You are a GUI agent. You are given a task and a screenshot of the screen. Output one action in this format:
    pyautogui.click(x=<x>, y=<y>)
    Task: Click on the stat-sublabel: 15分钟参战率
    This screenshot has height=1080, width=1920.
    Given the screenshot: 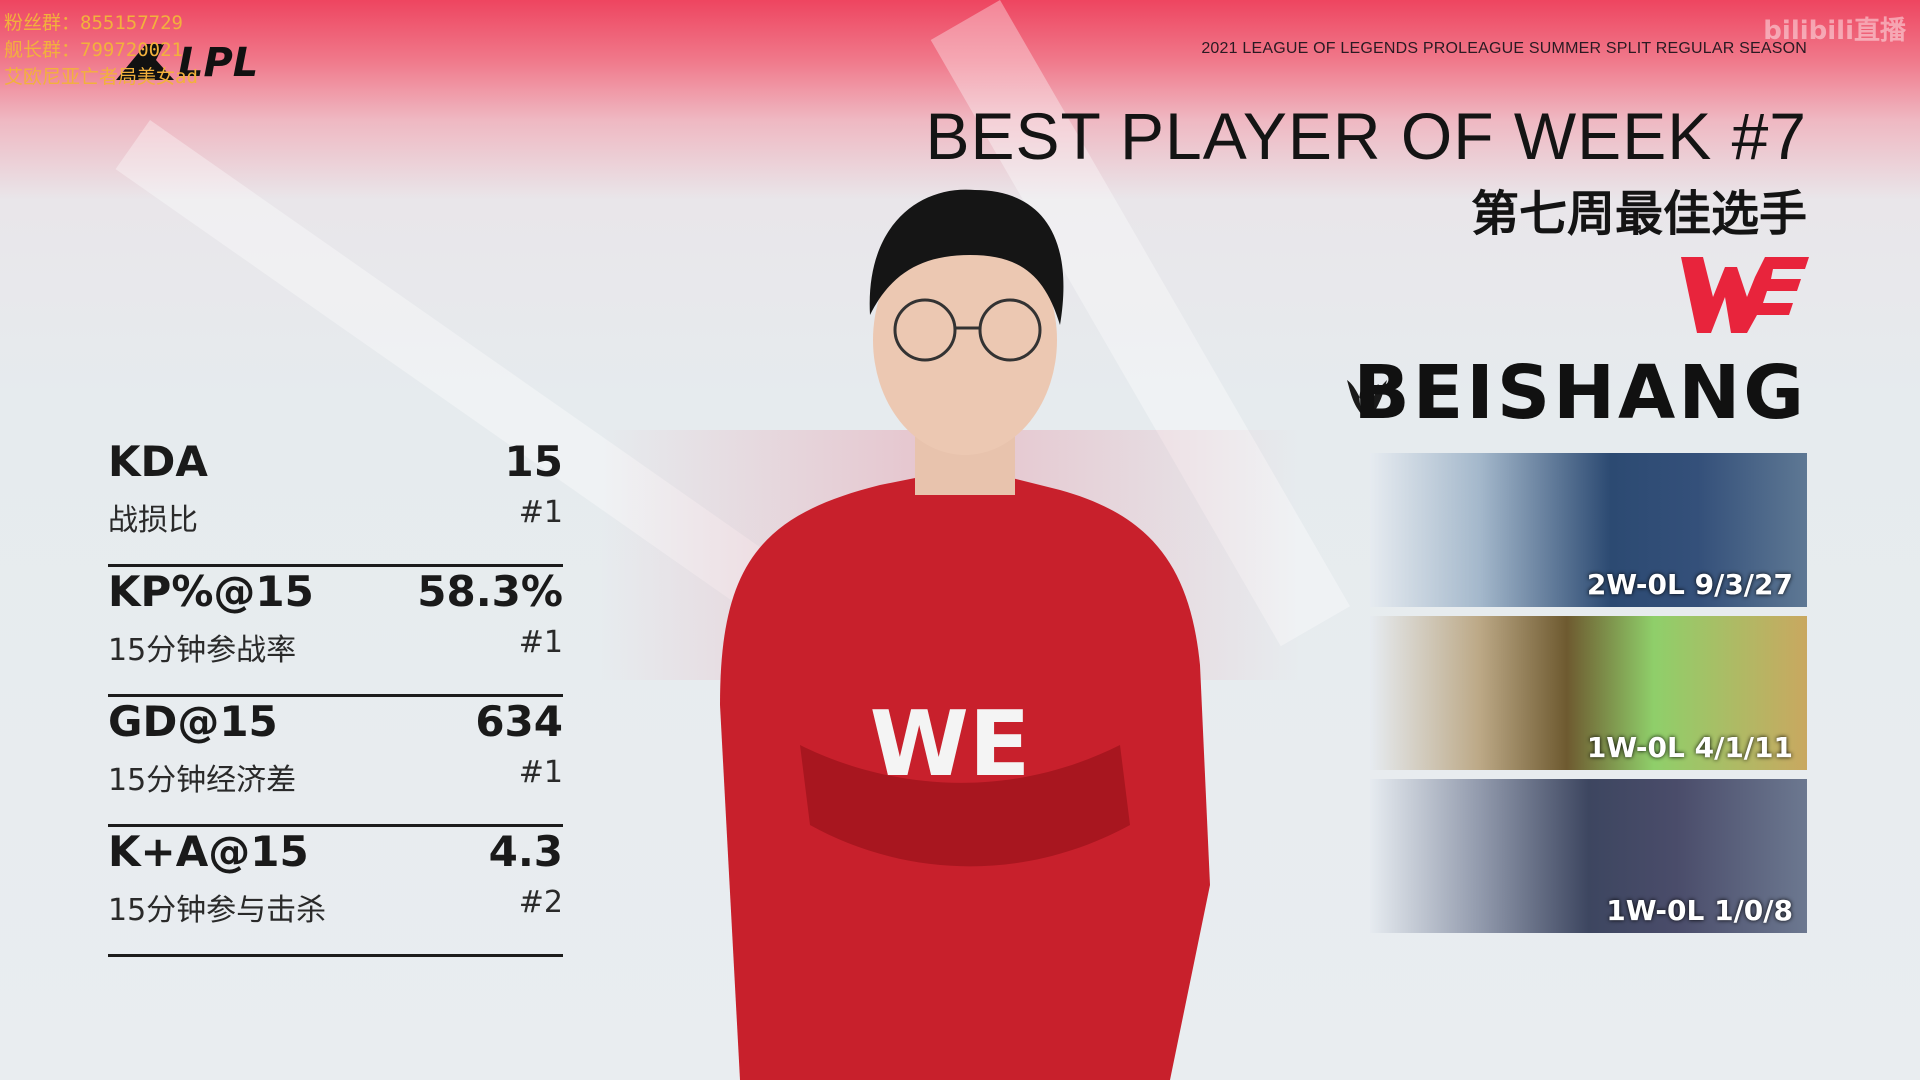 What is the action you would take?
    pyautogui.click(x=202, y=650)
    